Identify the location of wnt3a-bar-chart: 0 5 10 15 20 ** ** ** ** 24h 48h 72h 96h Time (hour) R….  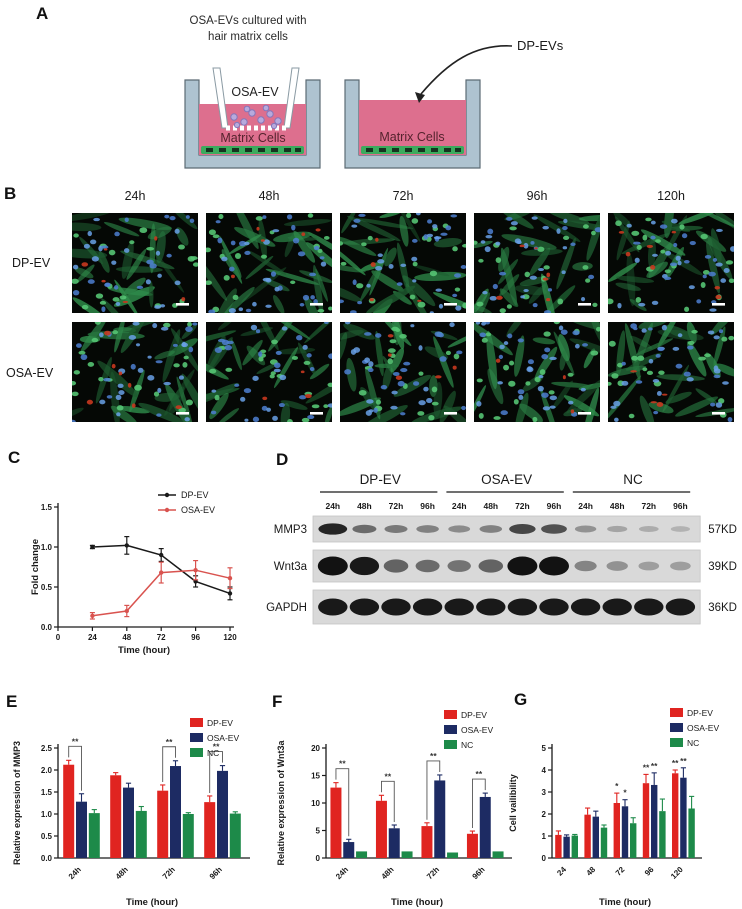
(394, 809).